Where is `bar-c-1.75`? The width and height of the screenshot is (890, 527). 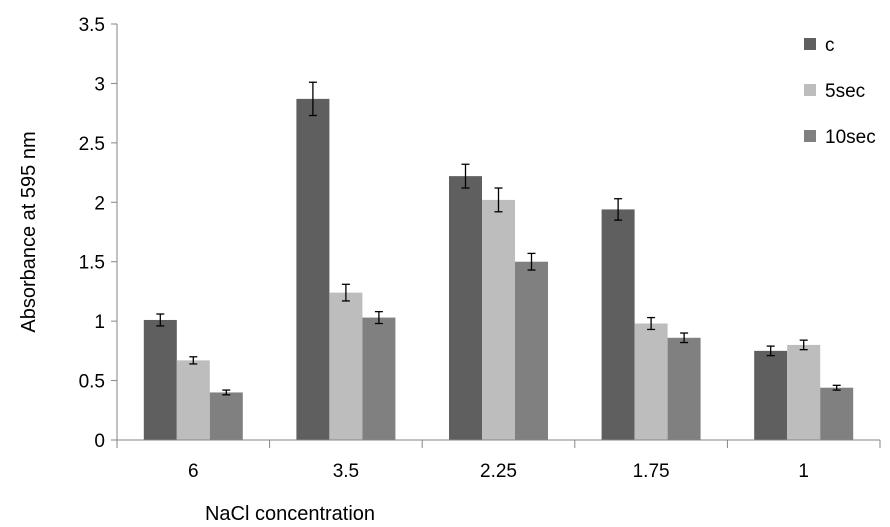 bar-c-1.75 is located at coordinates (618, 324).